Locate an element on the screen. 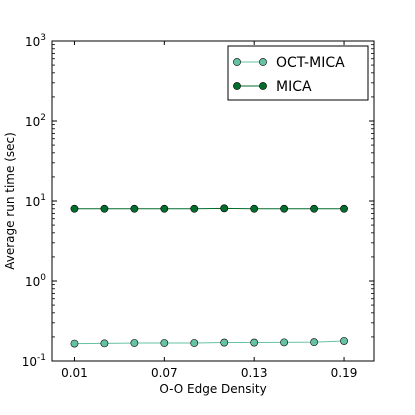 The image size is (415, 415). x-tick-label: 0.19 is located at coordinates (344, 373).